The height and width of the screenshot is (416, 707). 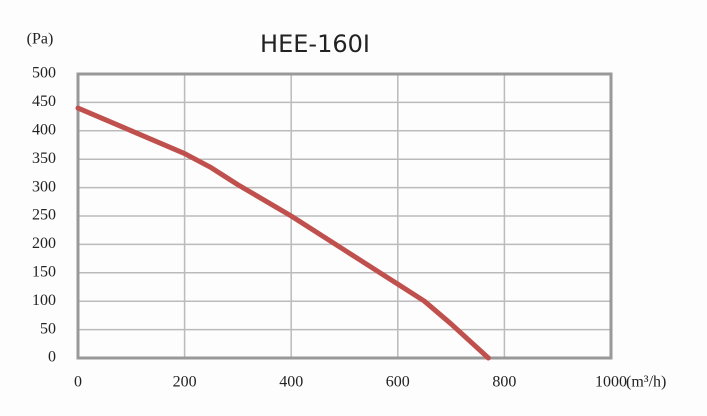 What do you see at coordinates (398, 382) in the screenshot?
I see `x-tick-label: 600` at bounding box center [398, 382].